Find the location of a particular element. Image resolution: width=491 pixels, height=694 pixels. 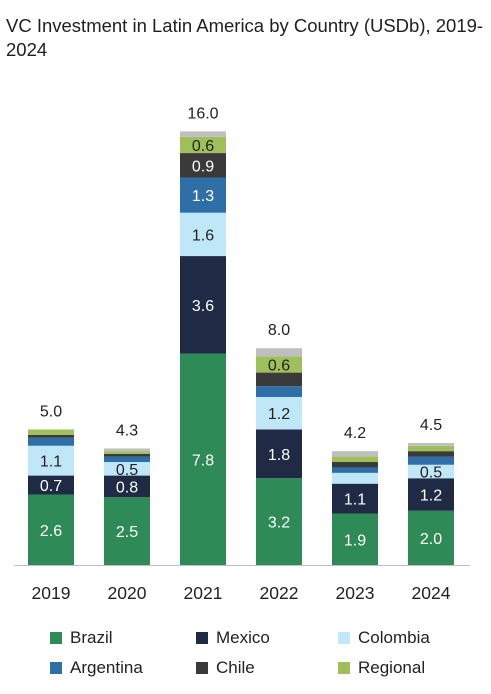

bar-2022-mexico is located at coordinates (279, 454).